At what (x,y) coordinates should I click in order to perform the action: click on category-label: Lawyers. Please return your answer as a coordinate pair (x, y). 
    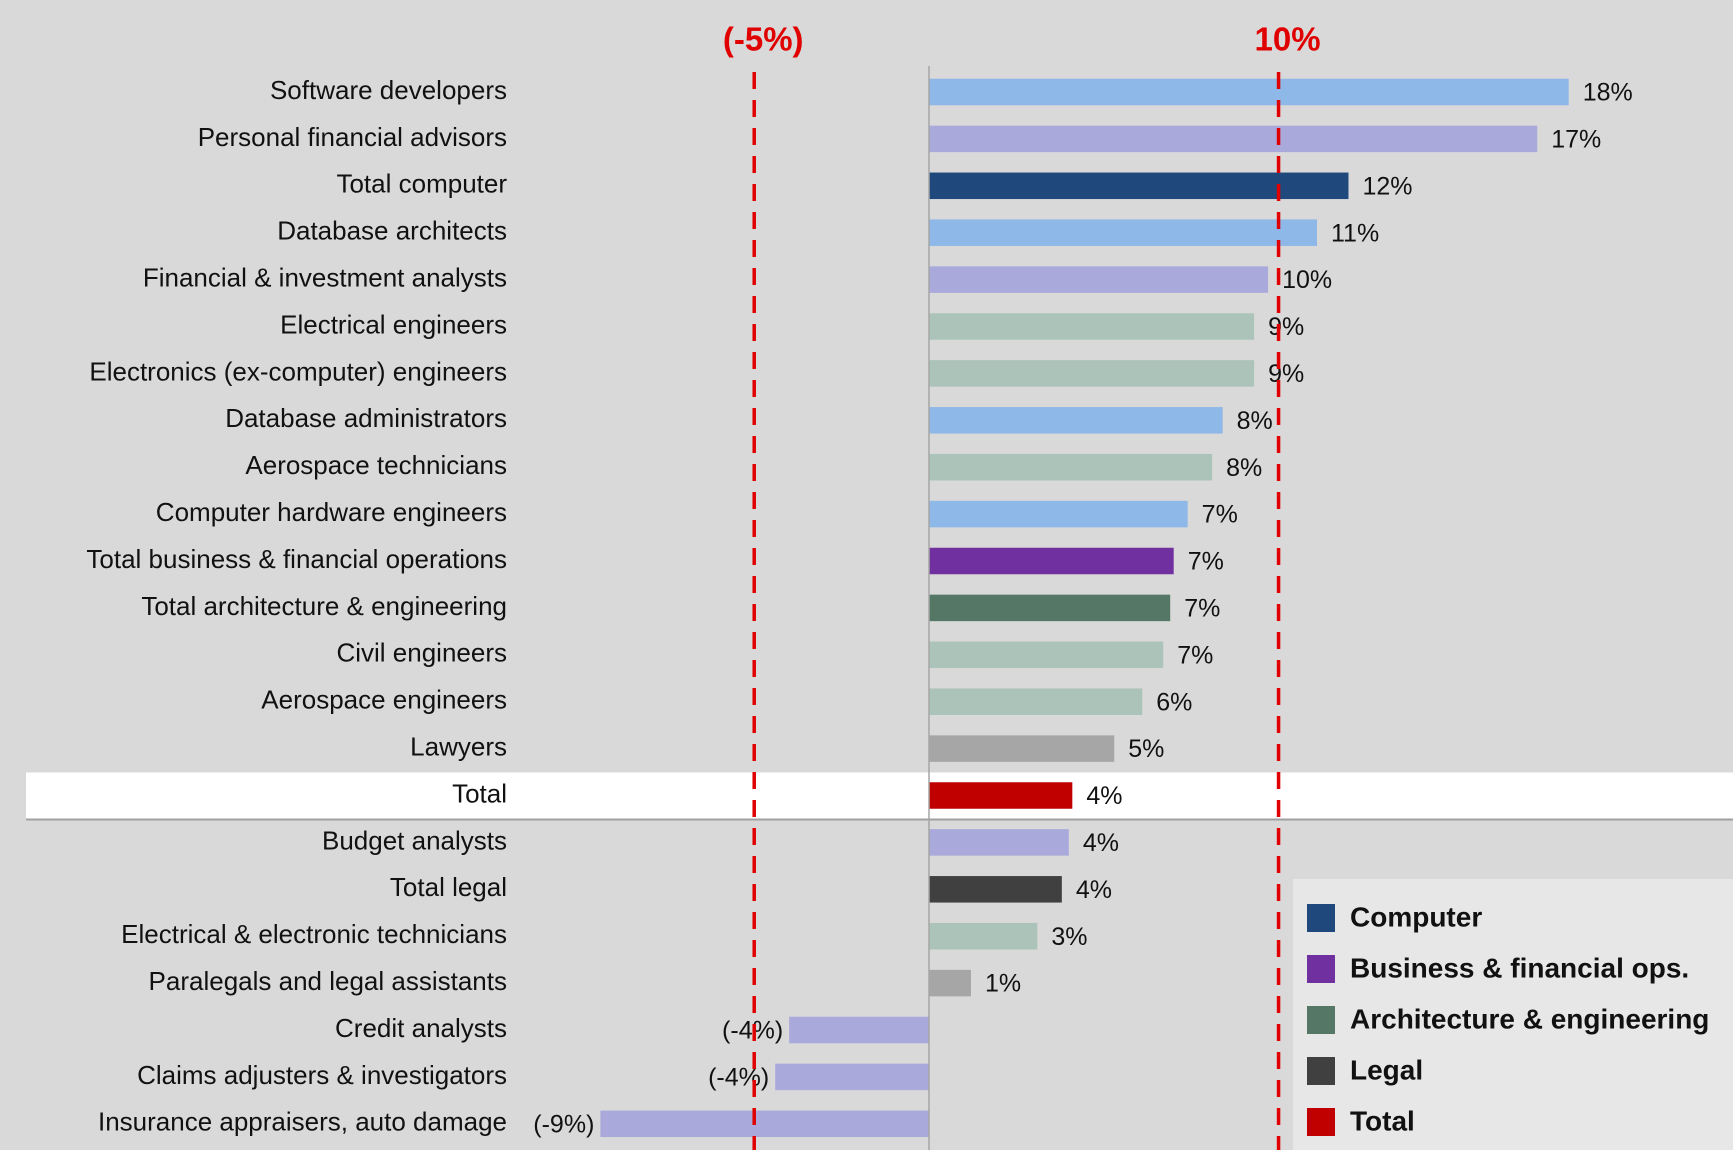
    Looking at the image, I should click on (458, 746).